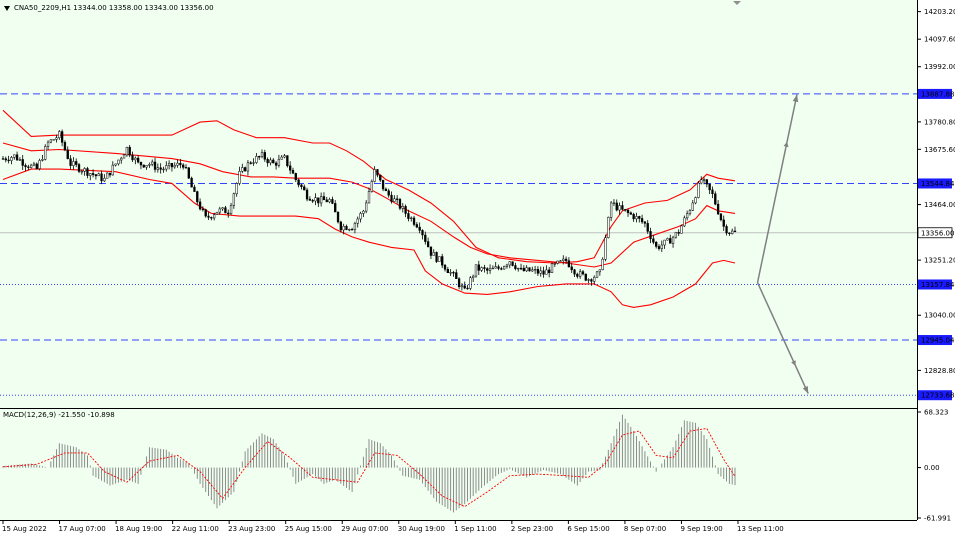  I want to click on triangle-down-icon, so click(7, 8).